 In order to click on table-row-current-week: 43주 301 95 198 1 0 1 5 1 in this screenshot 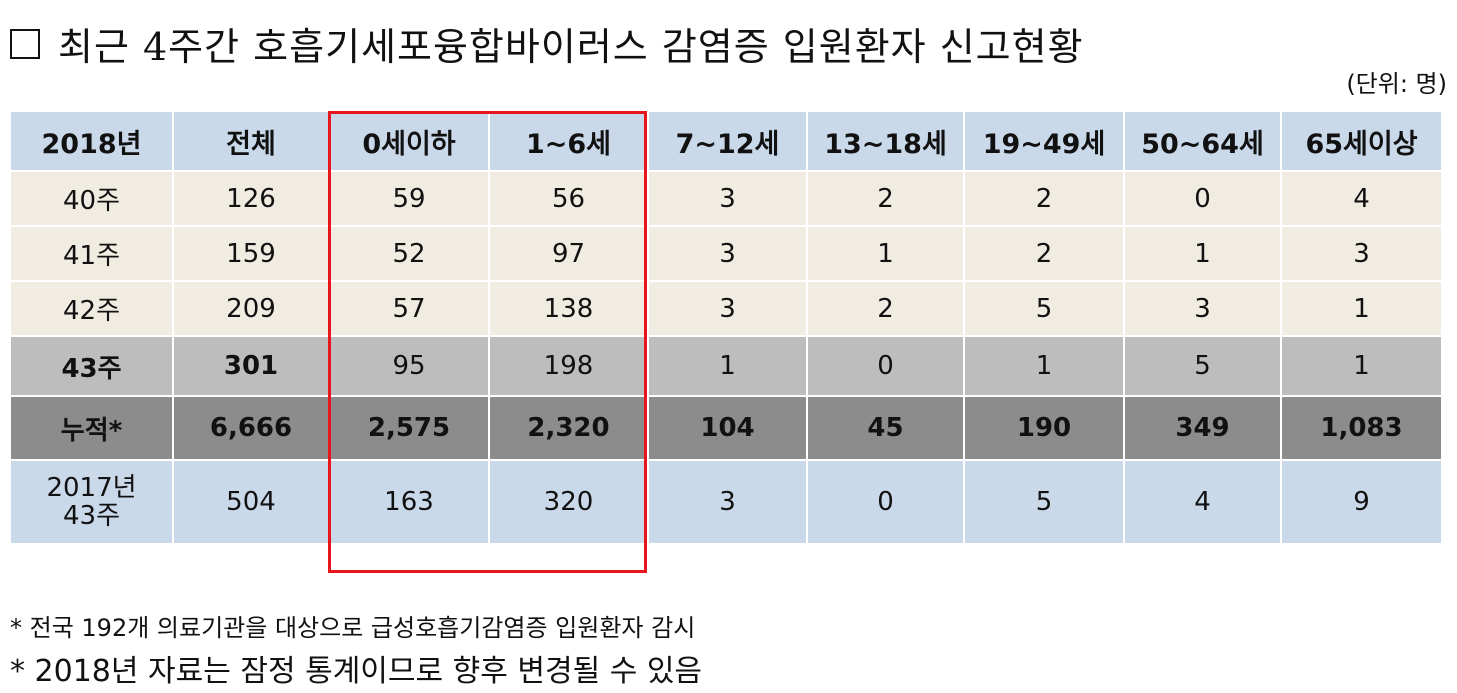, I will do `click(726, 365)`.